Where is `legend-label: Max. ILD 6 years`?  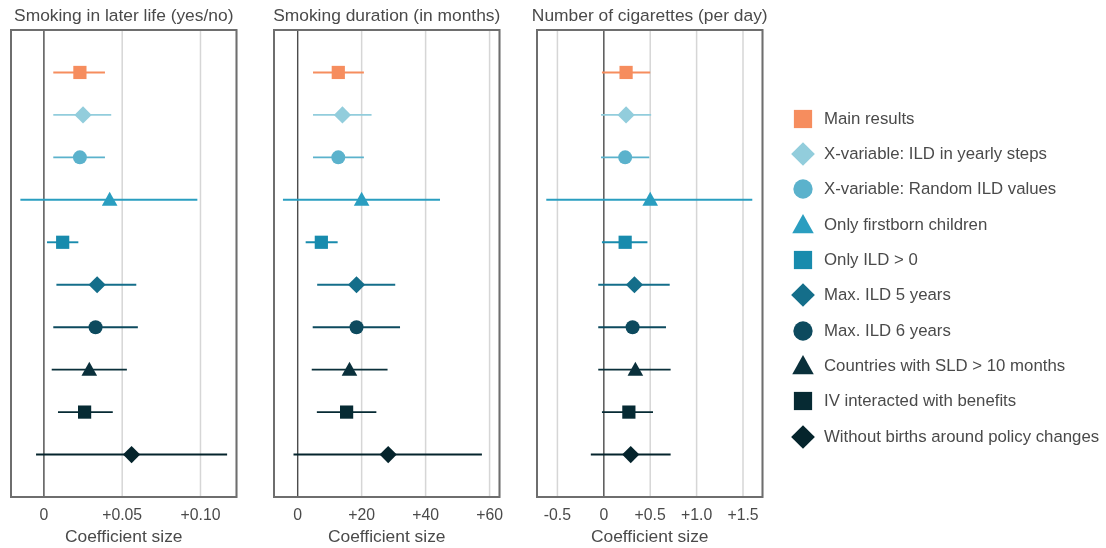
legend-label: Max. ILD 6 years is located at coordinates (887, 330).